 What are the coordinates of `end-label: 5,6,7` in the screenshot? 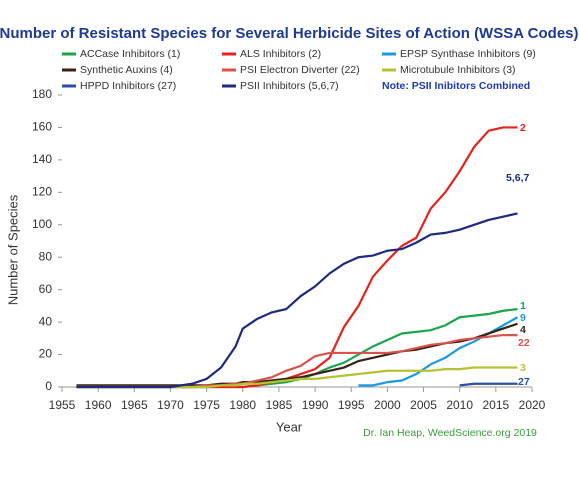 It's located at (518, 178).